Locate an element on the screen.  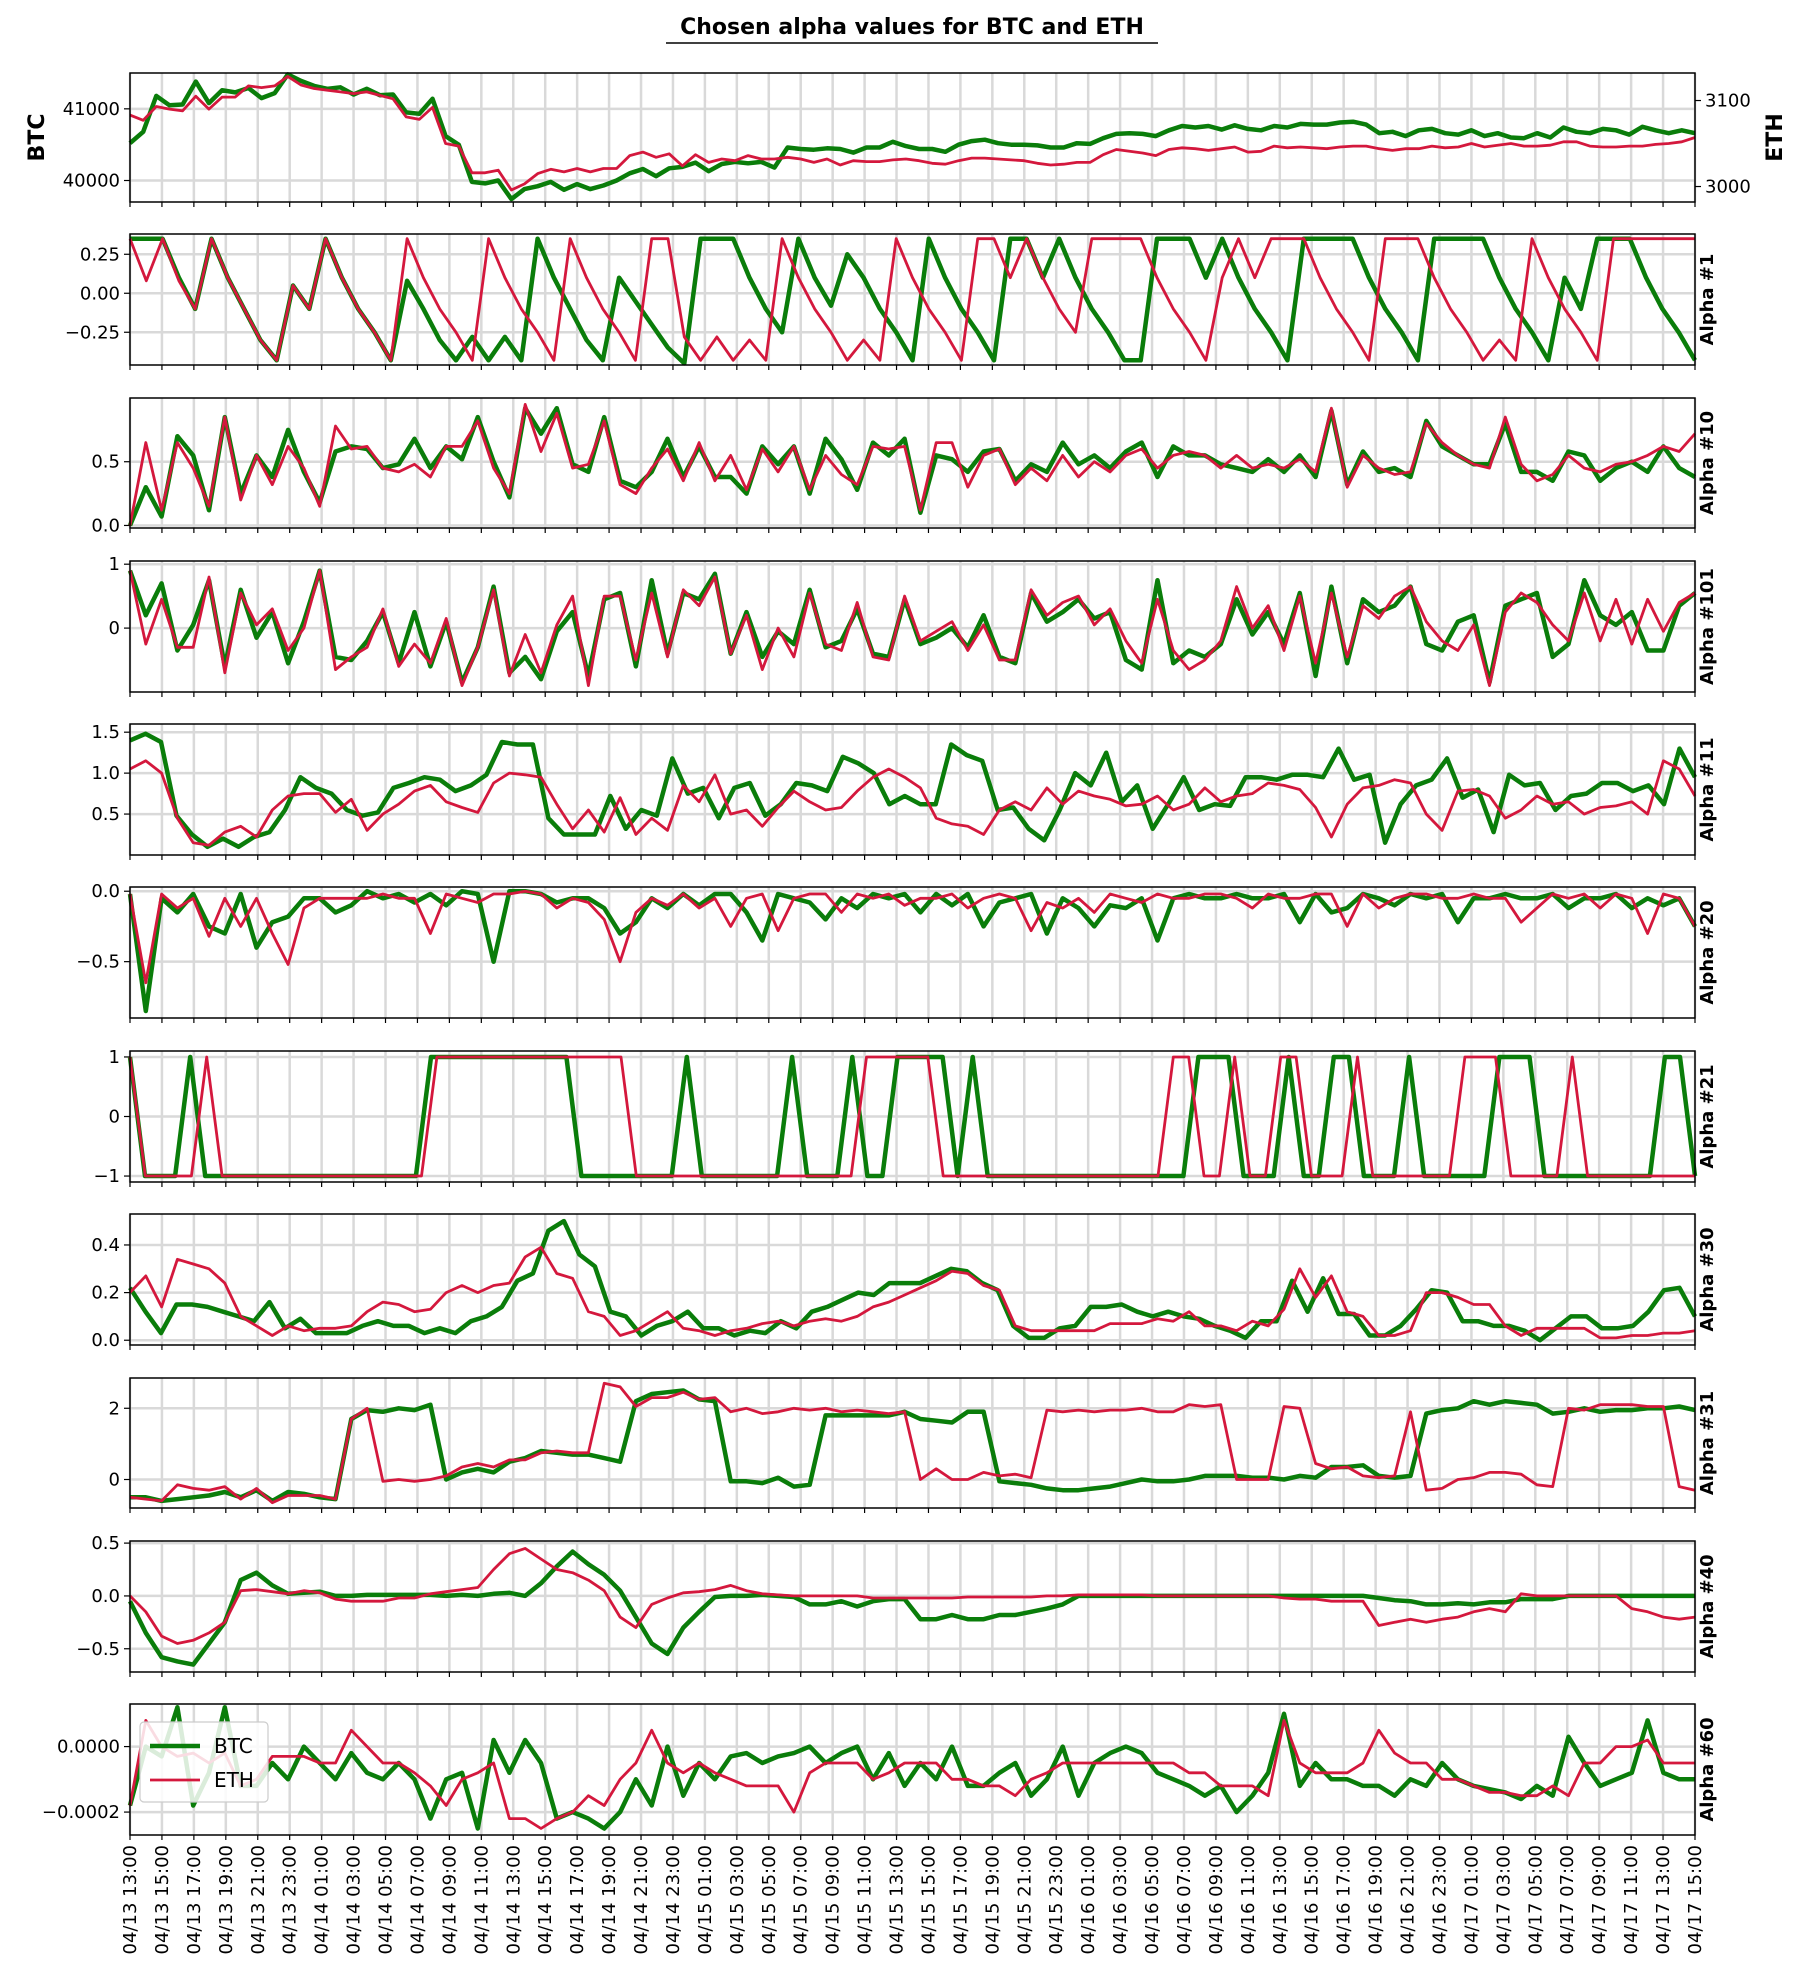
x-tick-label: 04/15 03:00 is located at coordinates (737, 1899).